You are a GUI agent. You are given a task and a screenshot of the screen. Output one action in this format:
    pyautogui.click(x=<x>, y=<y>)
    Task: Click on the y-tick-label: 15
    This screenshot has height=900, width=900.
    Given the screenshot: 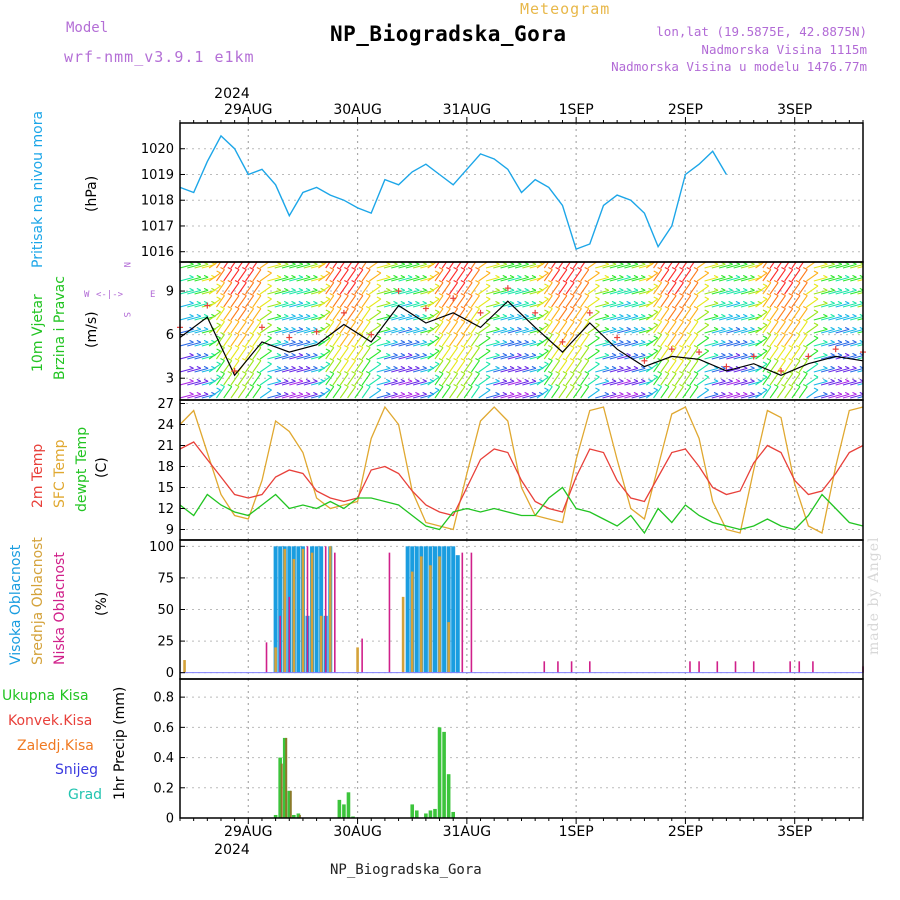 What is the action you would take?
    pyautogui.click(x=165, y=488)
    